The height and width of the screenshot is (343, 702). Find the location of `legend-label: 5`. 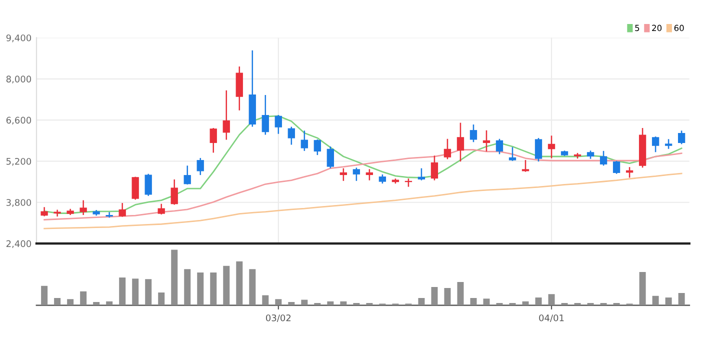

legend-label: 5 is located at coordinates (637, 28).